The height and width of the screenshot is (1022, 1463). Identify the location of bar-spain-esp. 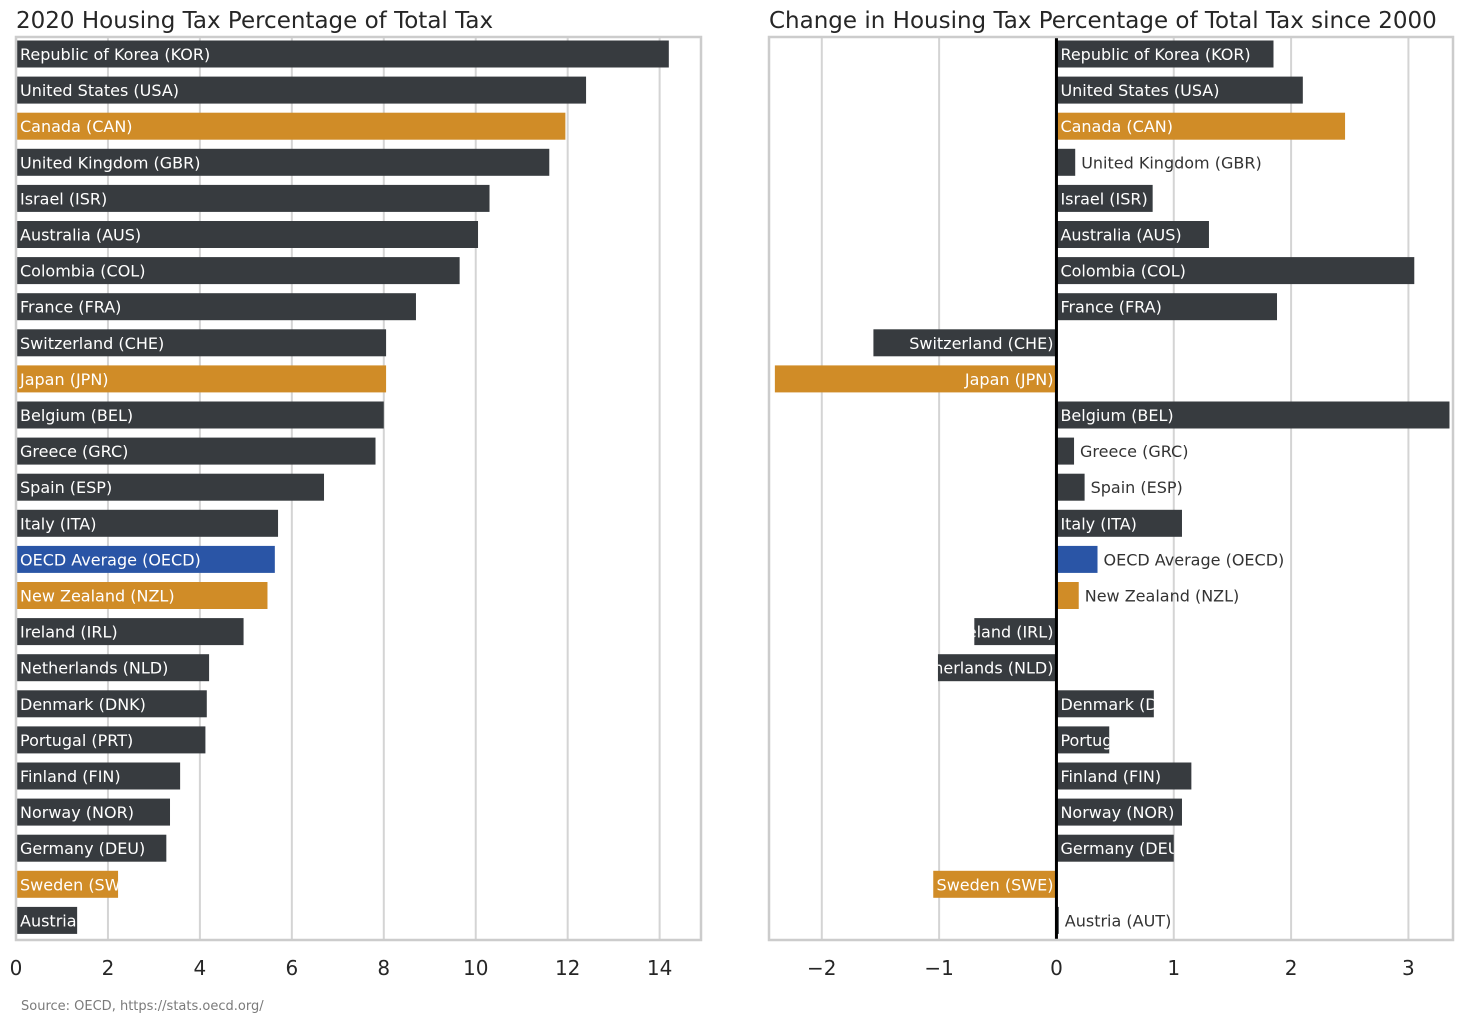
(170, 487).